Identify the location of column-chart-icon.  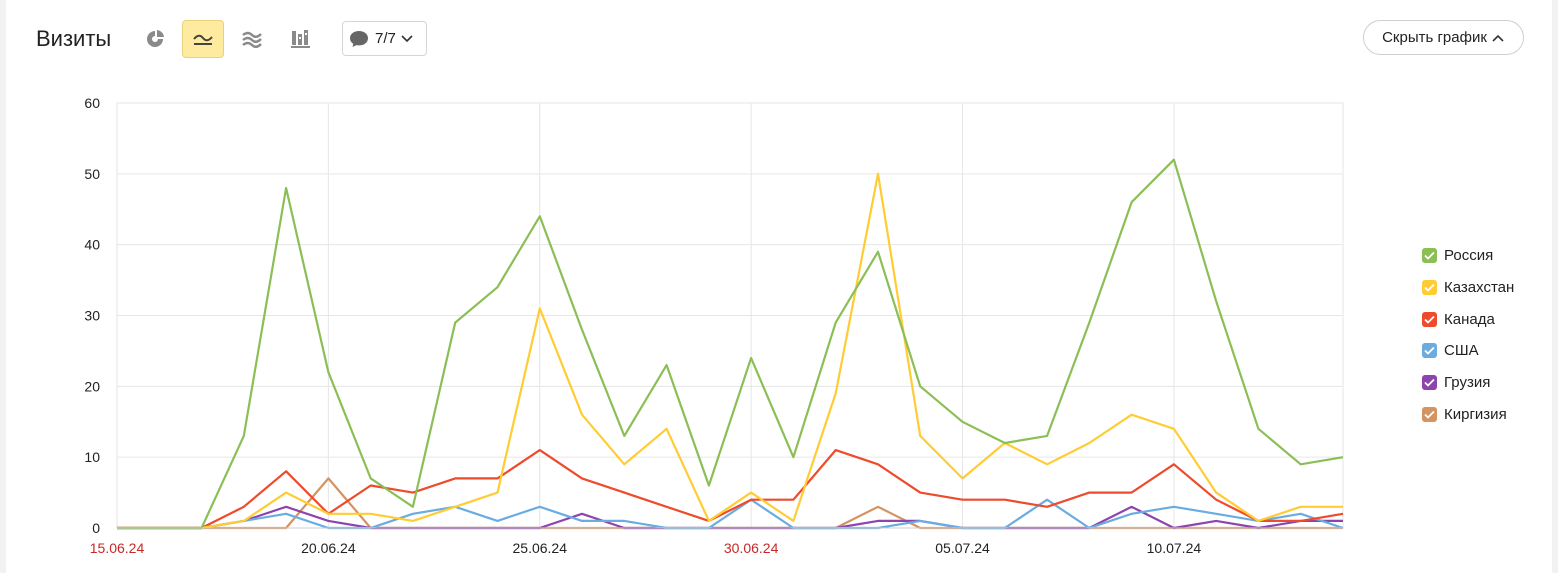
(300, 39).